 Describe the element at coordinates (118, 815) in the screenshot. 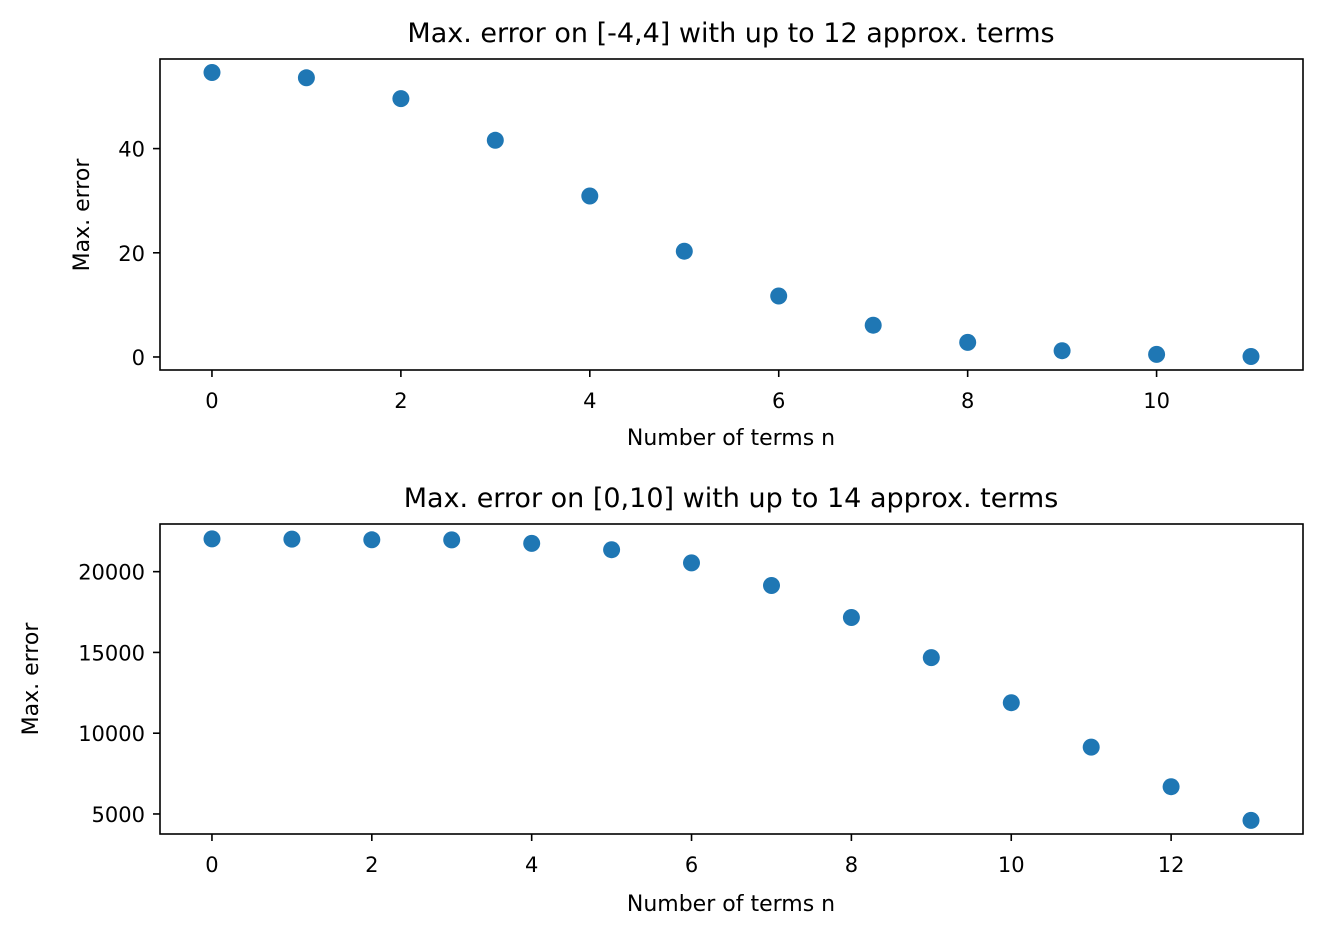

I see `y-tick-label: 5000` at that location.